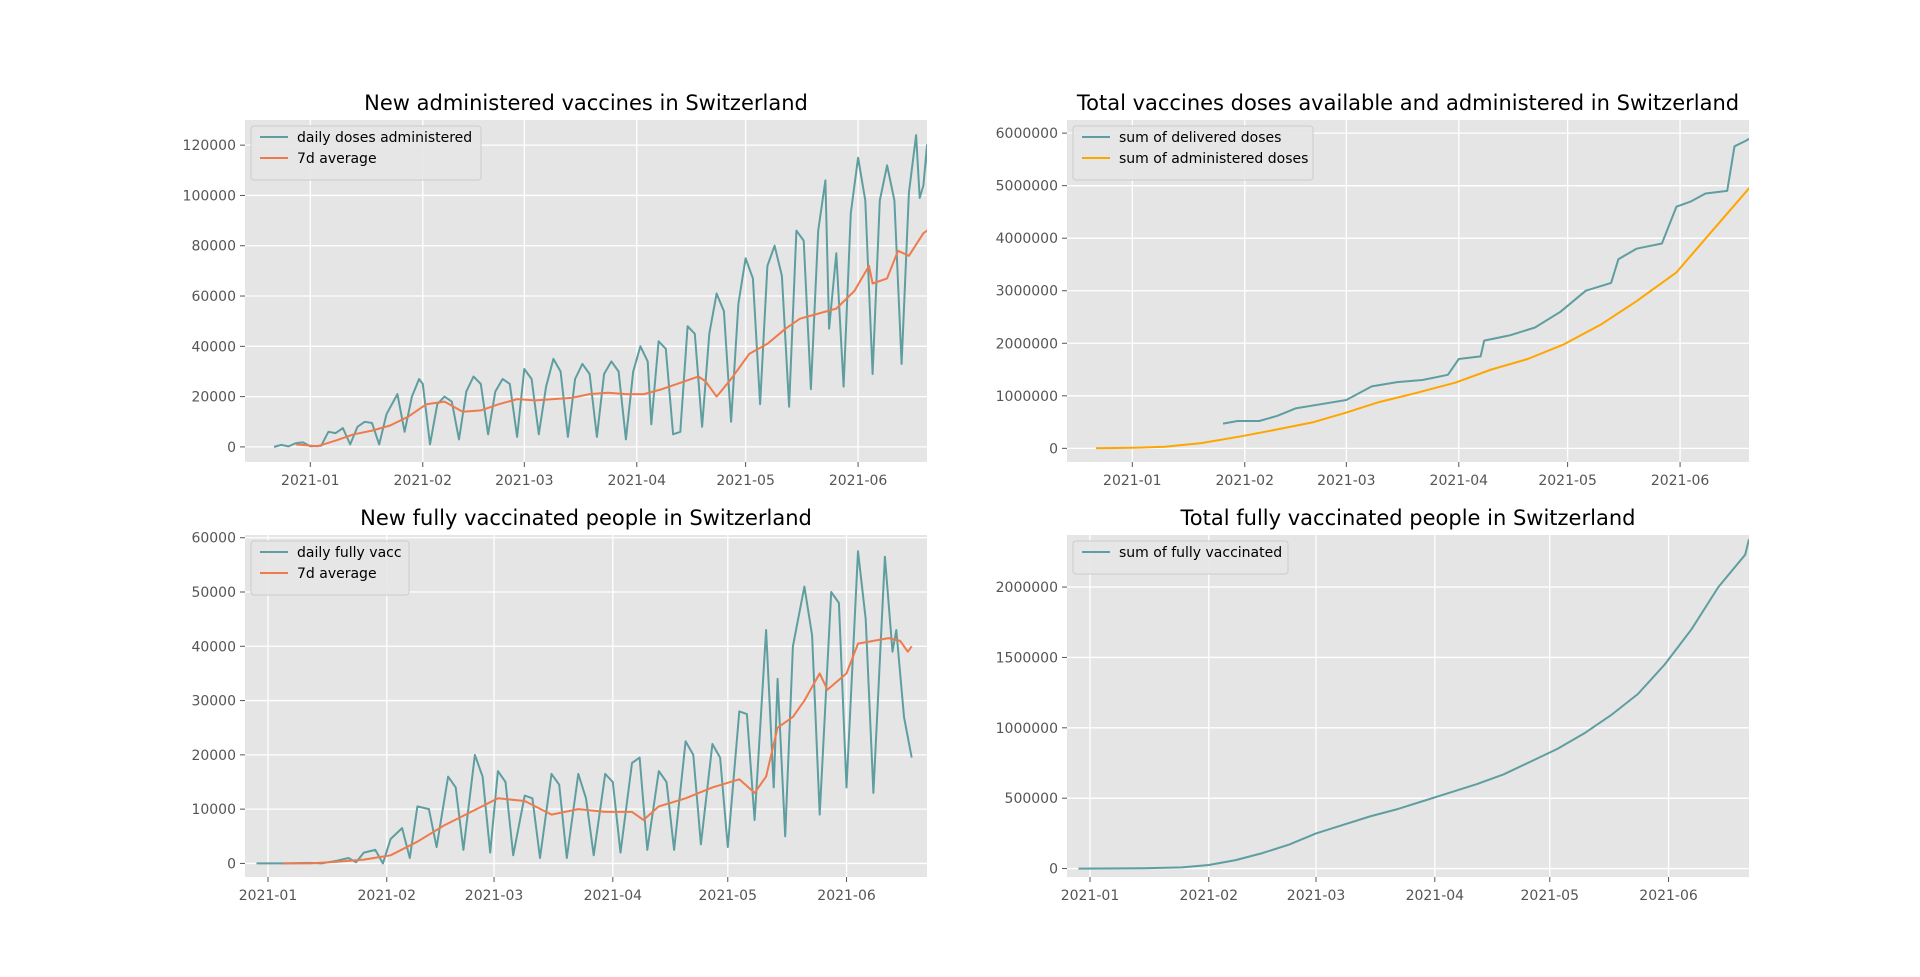  I want to click on y-tick-label: 6000000, so click(1027, 134).